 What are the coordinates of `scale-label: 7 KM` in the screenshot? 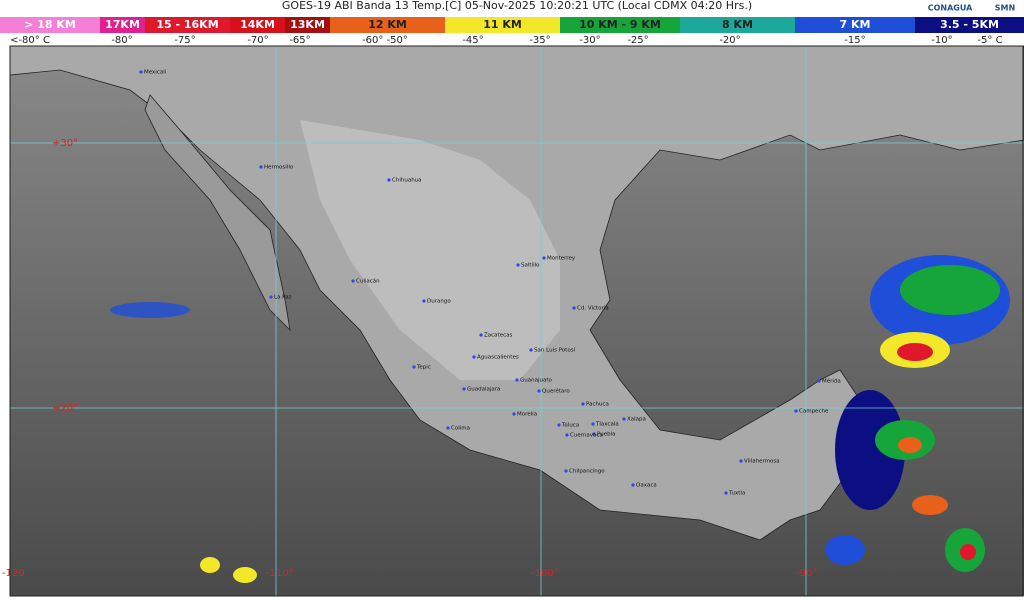 It's located at (855, 24).